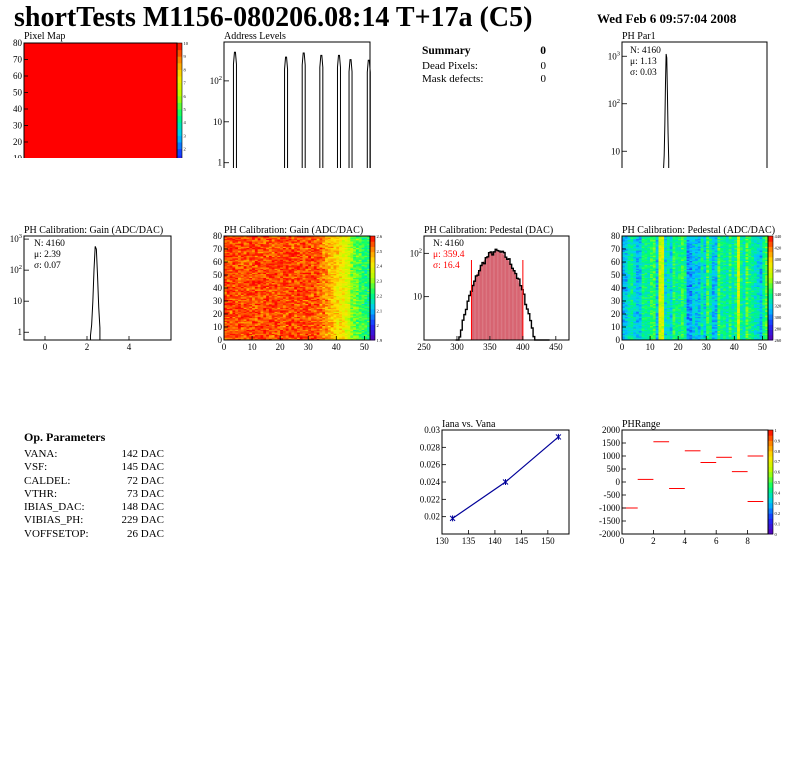 Image resolution: width=796 pixels, height=772 pixels. What do you see at coordinates (380, 266) in the screenshot?
I see `gain-map-colorbar-label: 2.4` at bounding box center [380, 266].